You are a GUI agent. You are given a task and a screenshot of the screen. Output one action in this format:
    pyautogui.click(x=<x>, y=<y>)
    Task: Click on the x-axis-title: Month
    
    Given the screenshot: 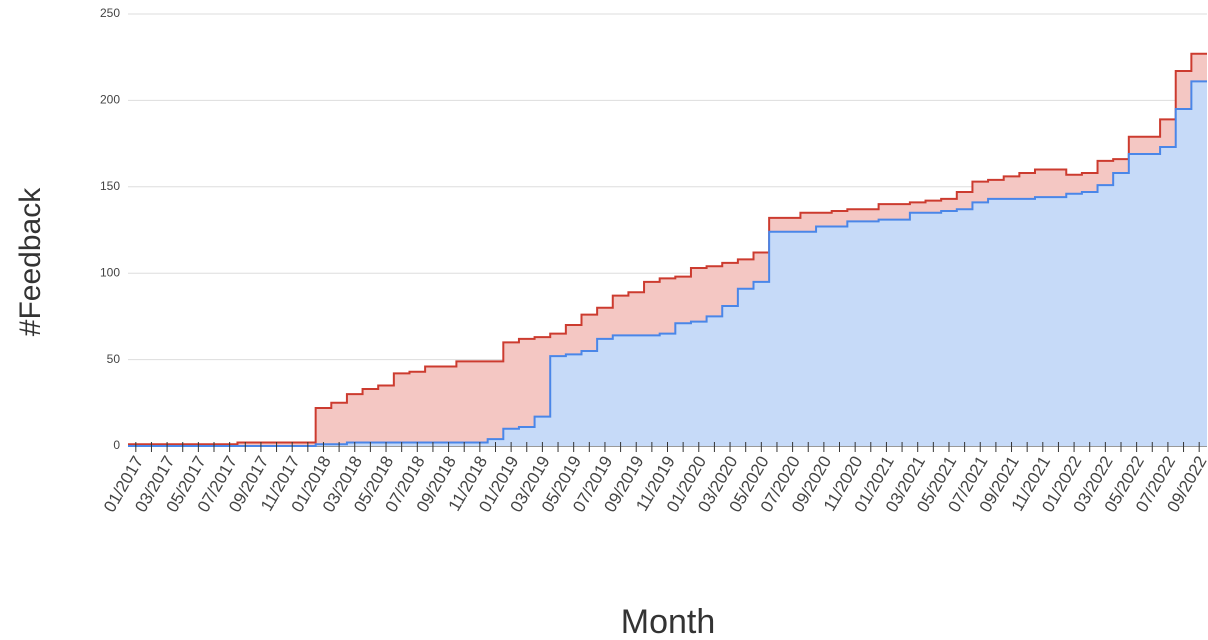 What is the action you would take?
    pyautogui.click(x=668, y=621)
    